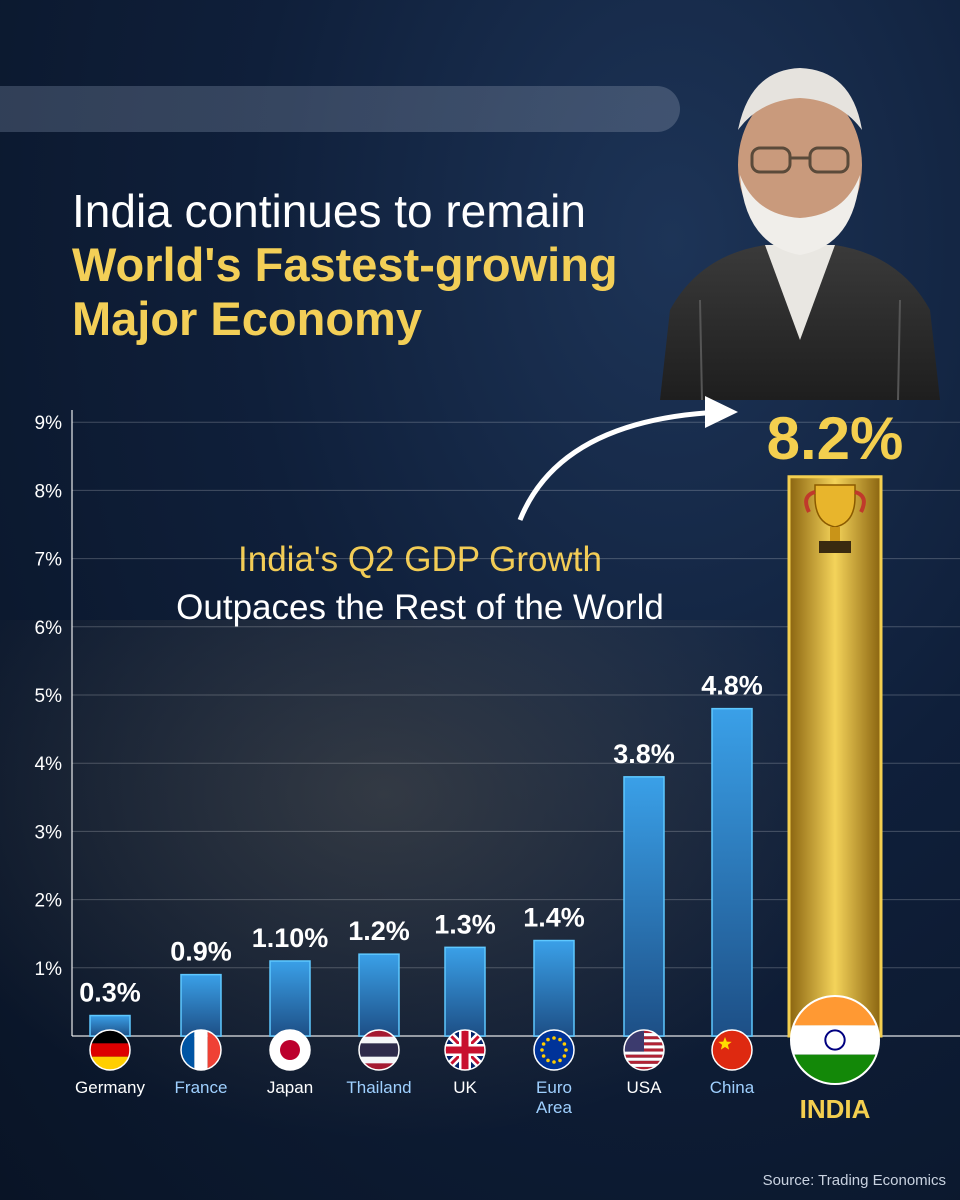 The height and width of the screenshot is (1200, 960). Describe the element at coordinates (835, 1040) in the screenshot. I see `india-flag` at that location.